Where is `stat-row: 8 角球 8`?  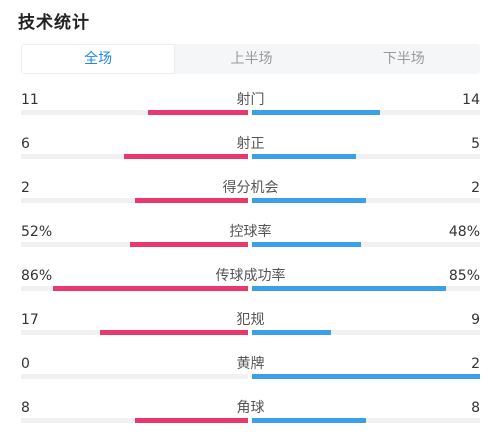 stat-row: 8 角球 8 is located at coordinates (250, 414).